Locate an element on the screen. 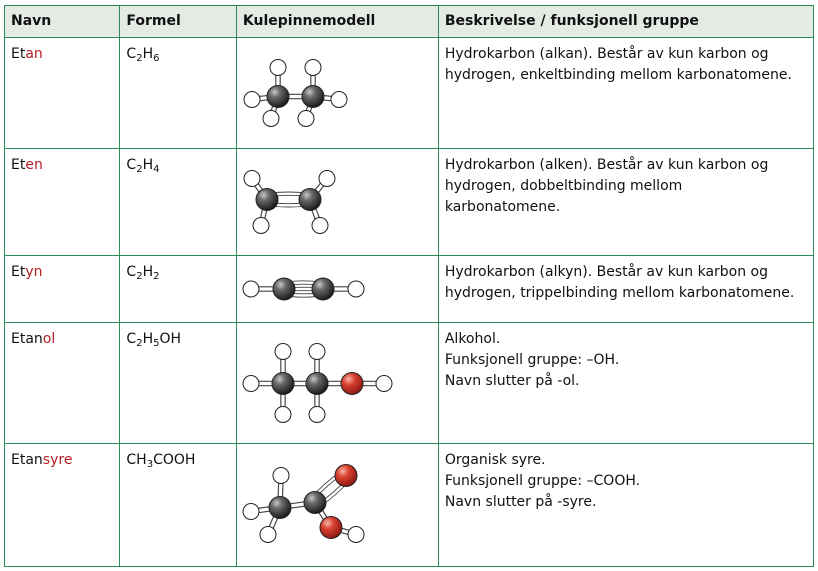  formula-subscript: 3 is located at coordinates (150, 464).